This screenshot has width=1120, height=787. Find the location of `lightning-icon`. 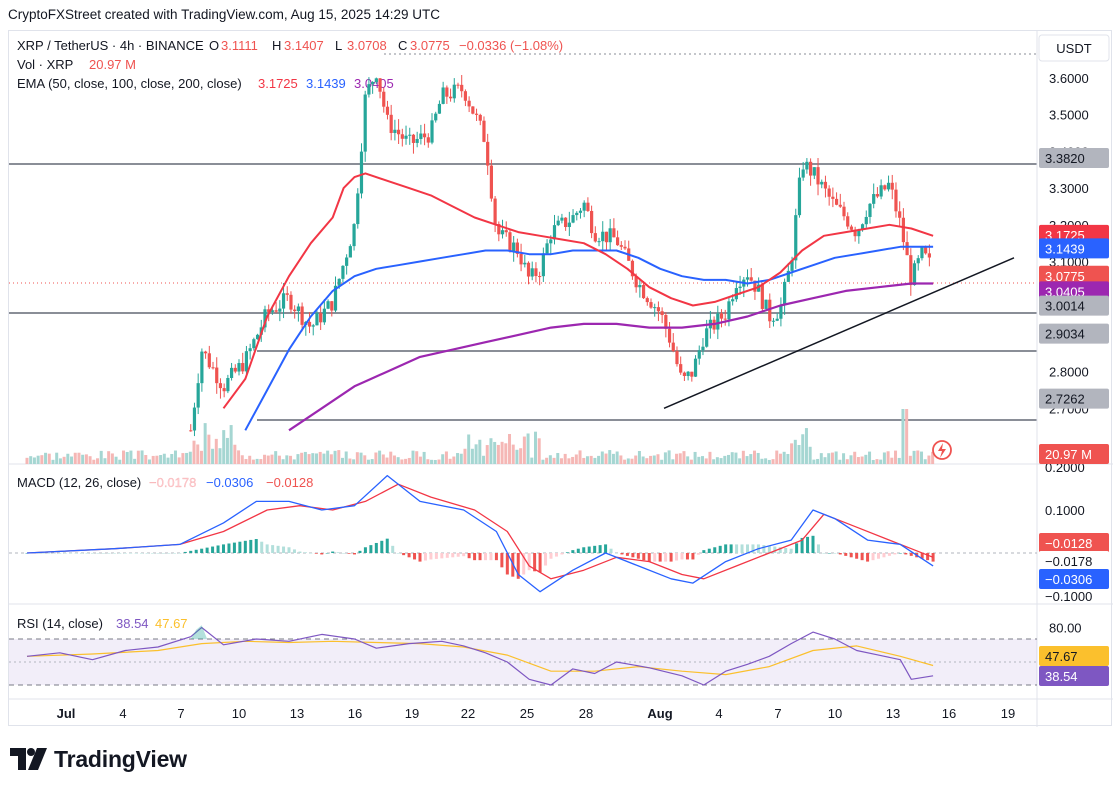

lightning-icon is located at coordinates (942, 450).